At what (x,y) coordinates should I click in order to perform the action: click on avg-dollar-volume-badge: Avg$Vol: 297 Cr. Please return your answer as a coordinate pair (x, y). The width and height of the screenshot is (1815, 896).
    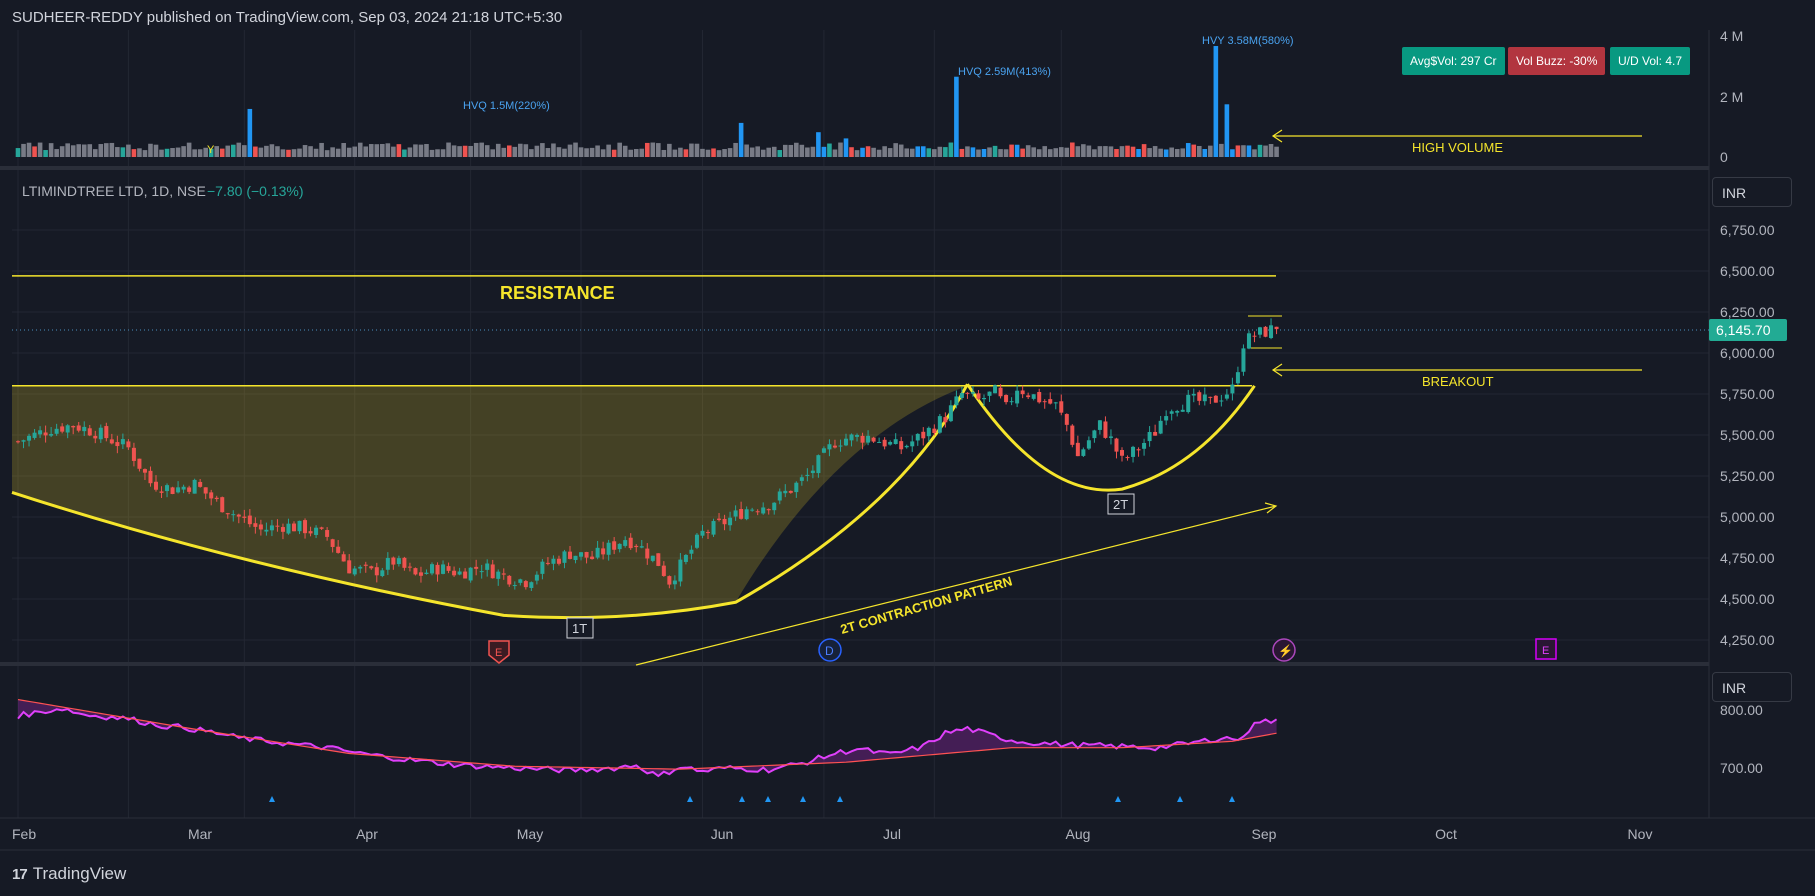
    Looking at the image, I should click on (1453, 61).